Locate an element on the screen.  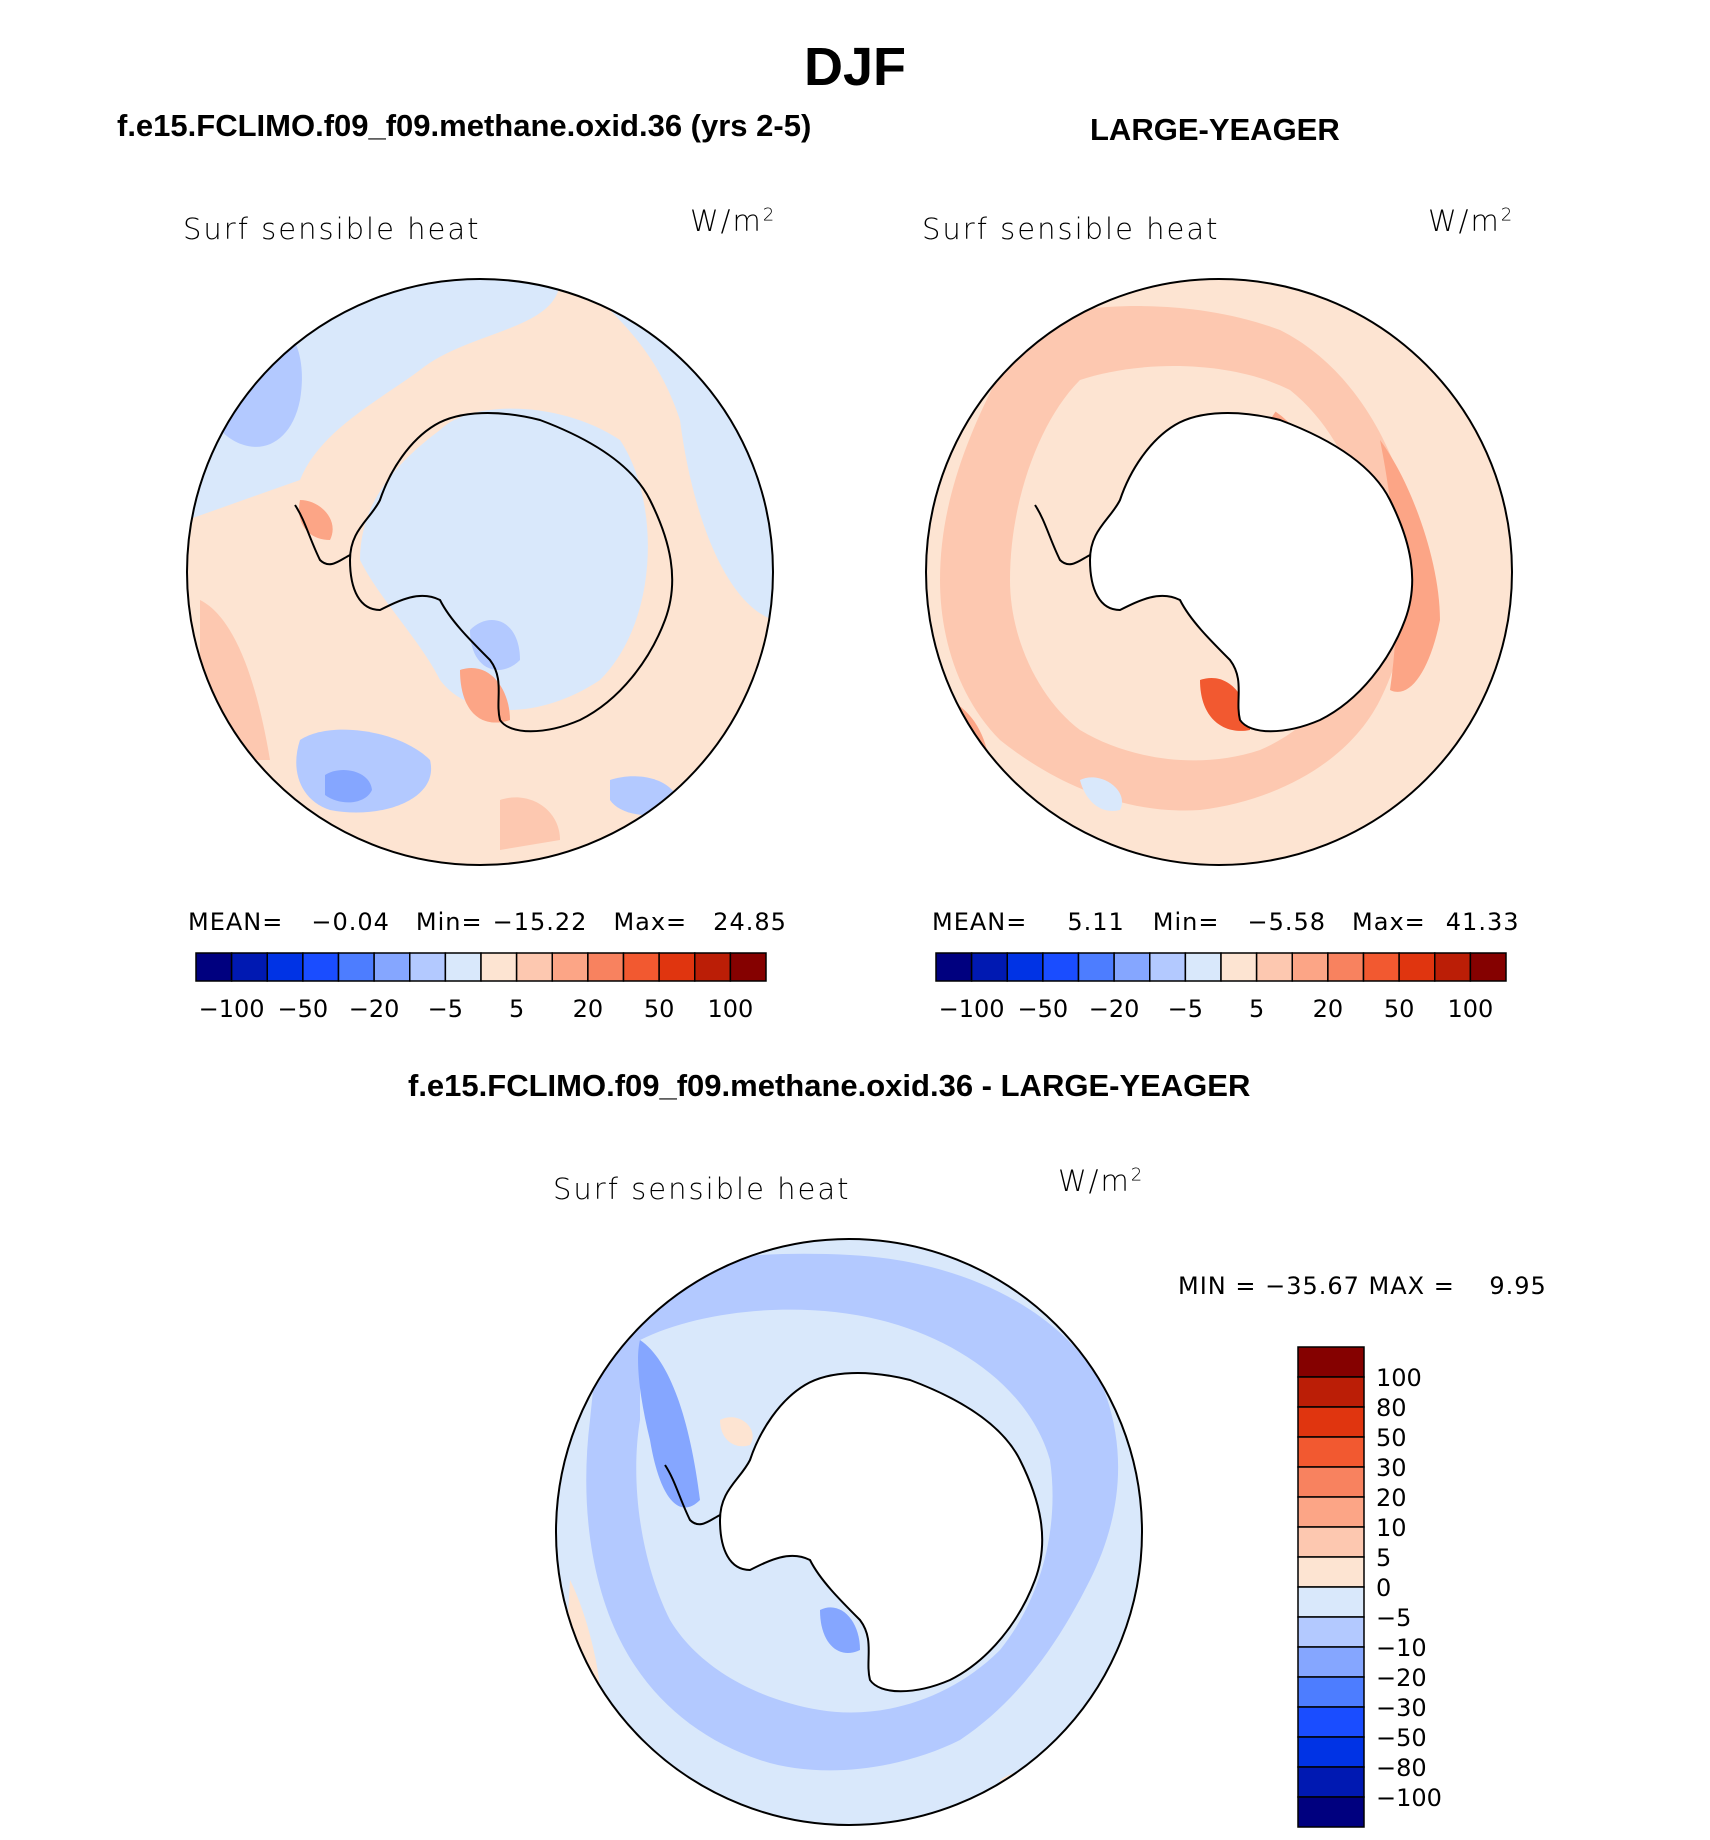
diff-map-border is located at coordinates (849, 1532).